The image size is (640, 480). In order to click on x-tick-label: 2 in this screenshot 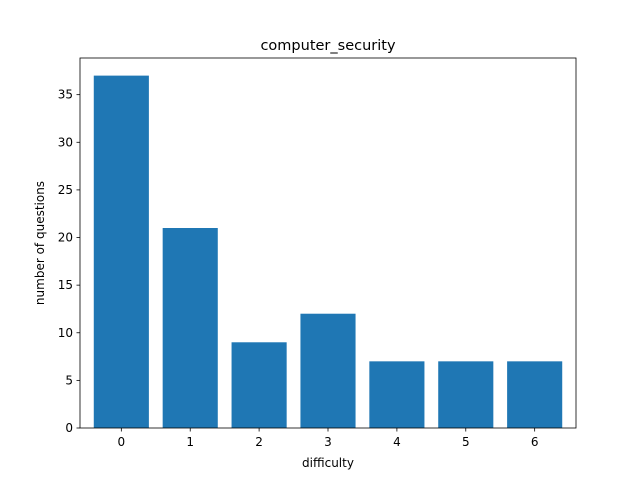, I will do `click(259, 442)`.